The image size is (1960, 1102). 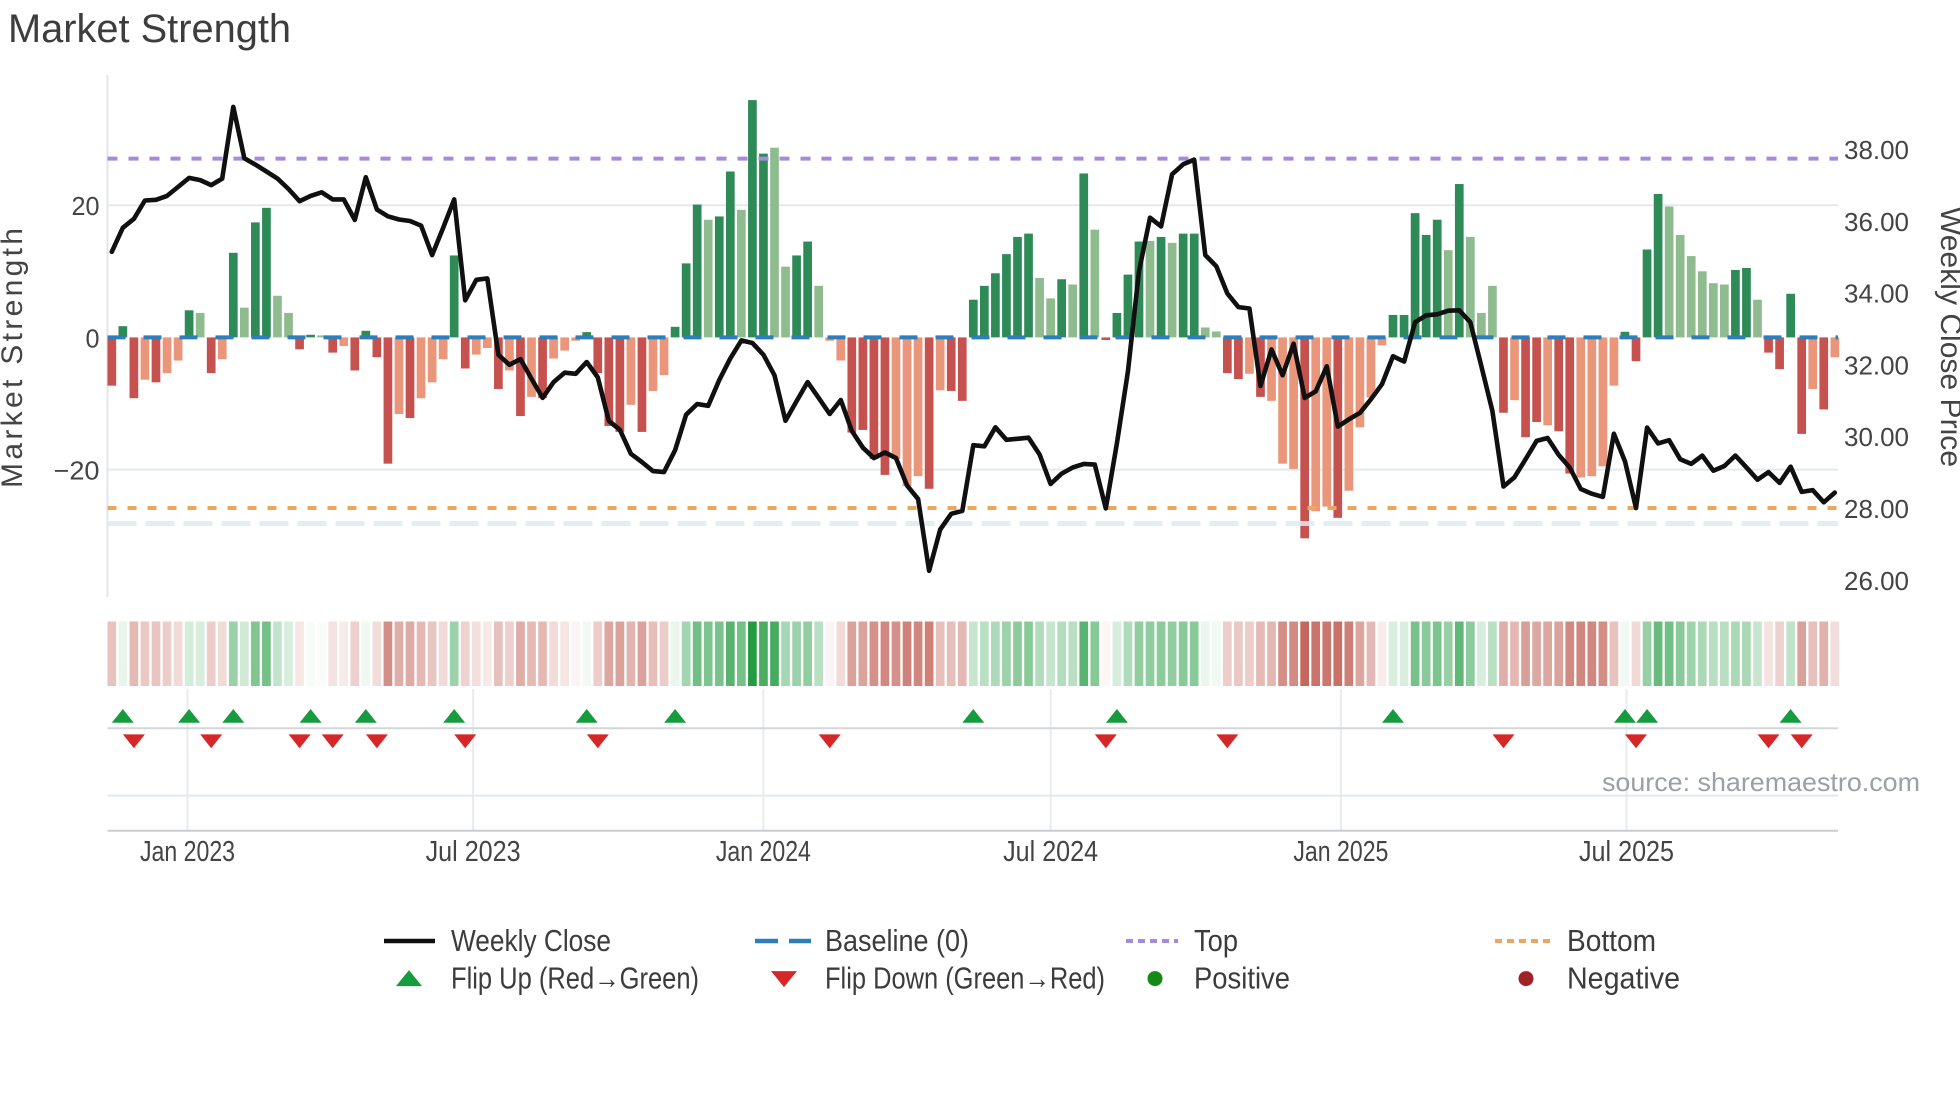 What do you see at coordinates (1761, 782) in the screenshot?
I see `svg-text: source: sharemaestro.com` at bounding box center [1761, 782].